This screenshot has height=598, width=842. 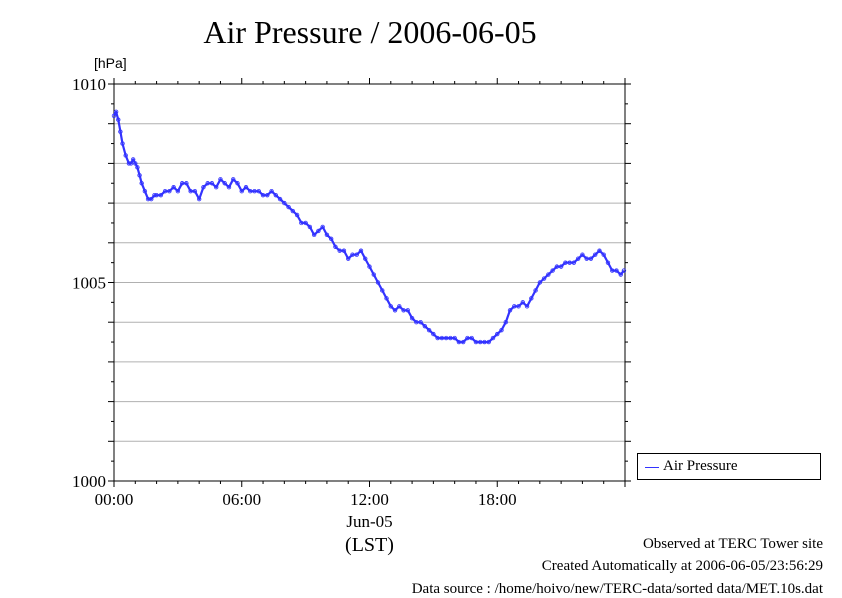 I want to click on legend: Air Pressure, so click(x=729, y=466).